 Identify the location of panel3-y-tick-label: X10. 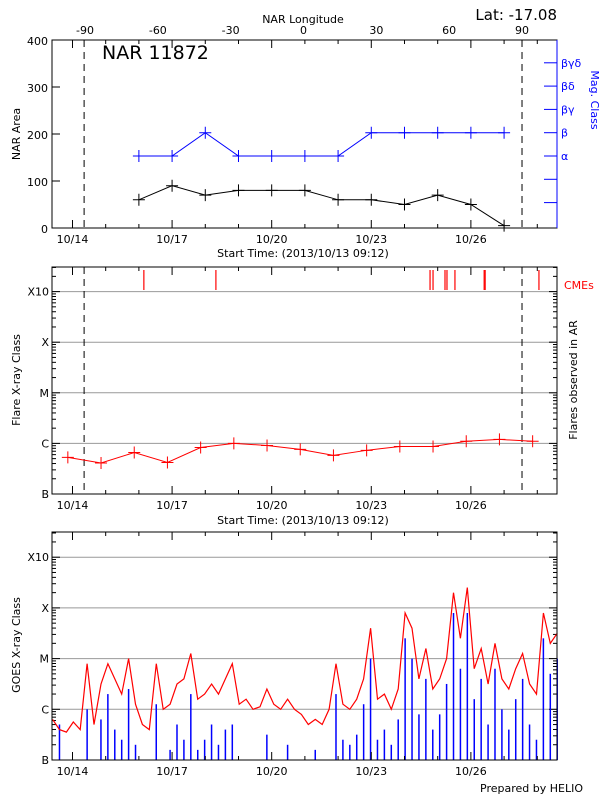
(38, 557).